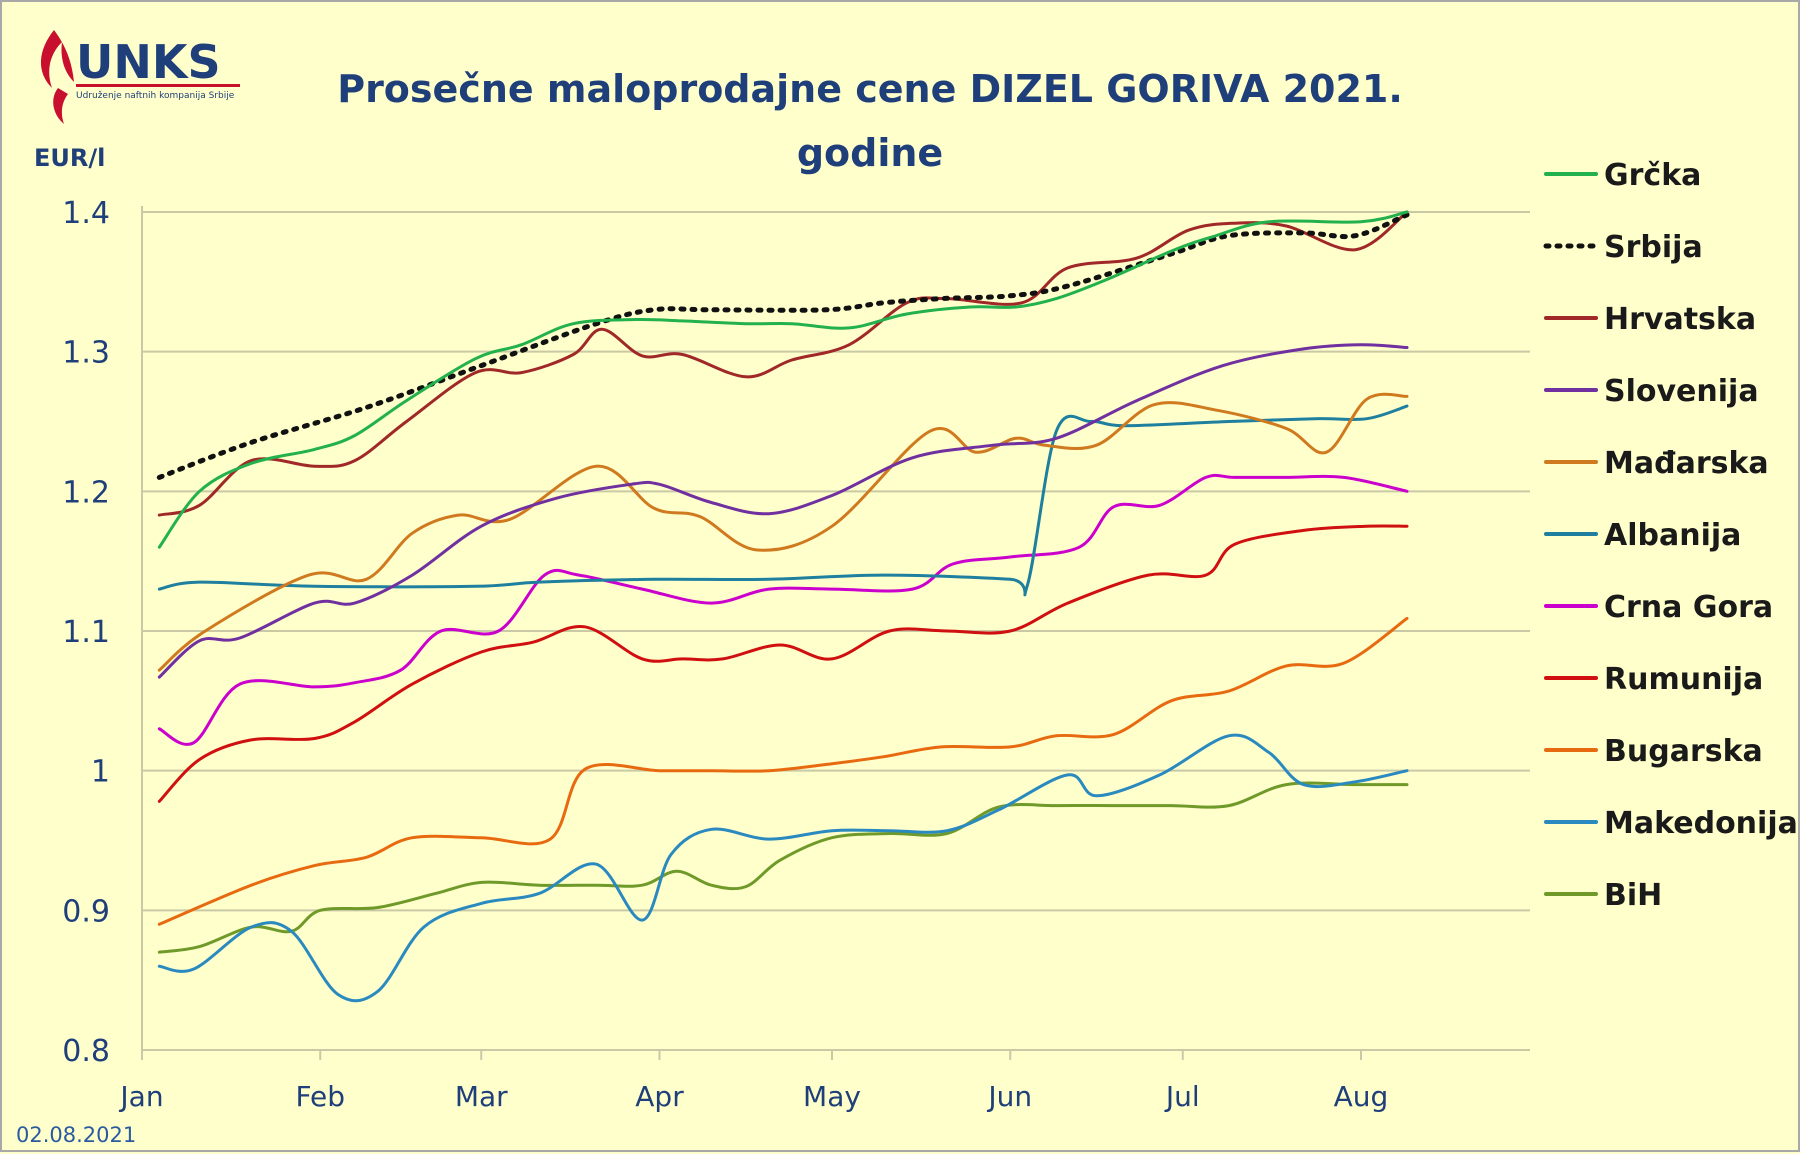 The width and height of the screenshot is (1800, 1154). What do you see at coordinates (86, 492) in the screenshot?
I see `y-tick-label: 1.2` at bounding box center [86, 492].